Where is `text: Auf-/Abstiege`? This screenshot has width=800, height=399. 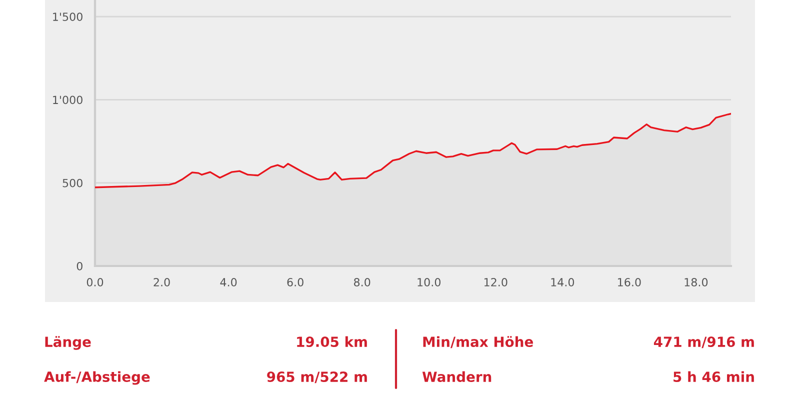 text: Auf-/Abstiege is located at coordinates (97, 378).